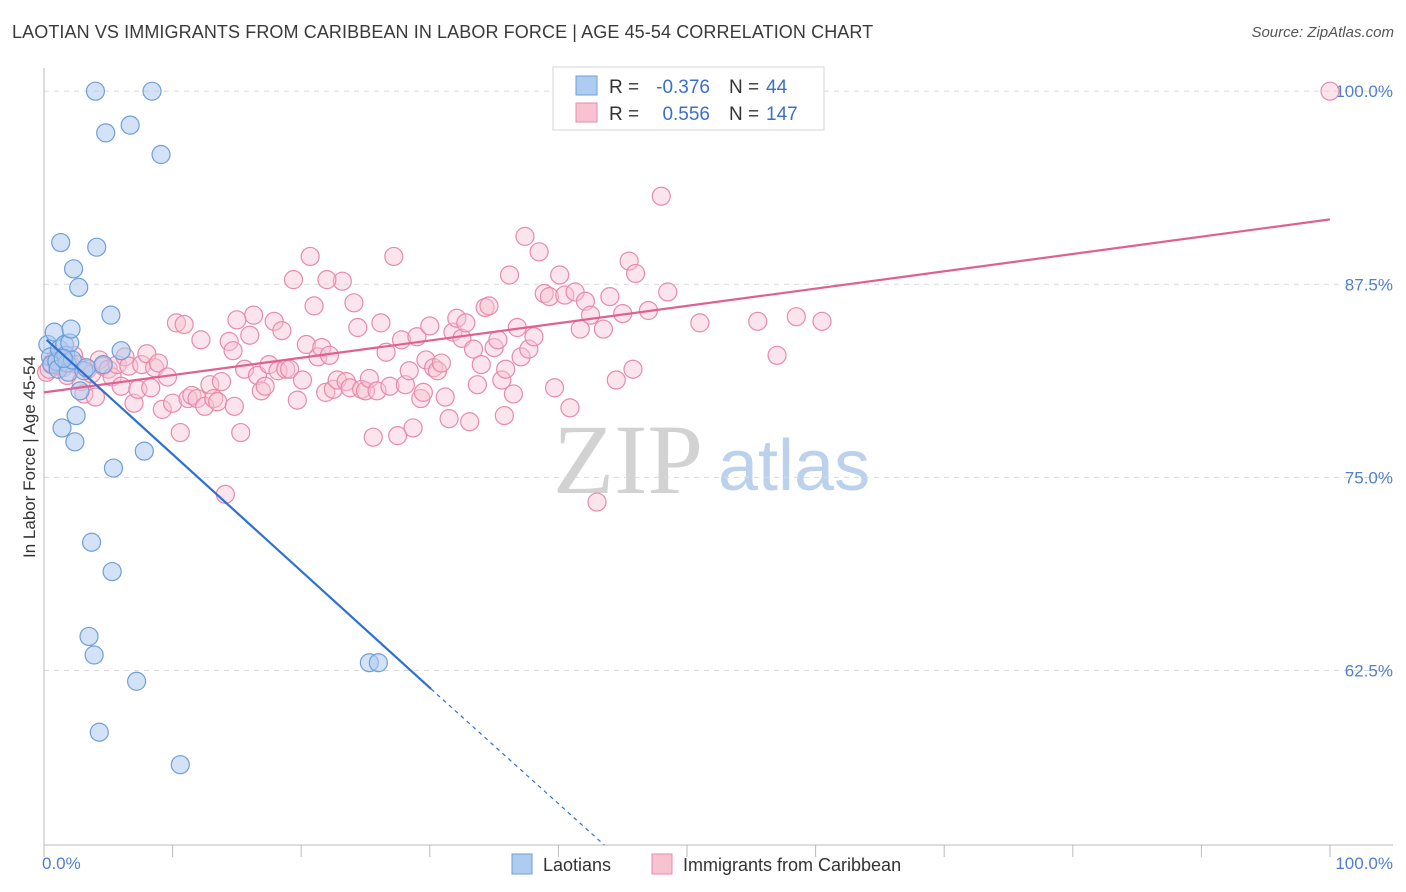 This screenshot has width=1406, height=892. I want to click on y-axis-label: In Labor Force | Age 45-54, so click(29, 457).